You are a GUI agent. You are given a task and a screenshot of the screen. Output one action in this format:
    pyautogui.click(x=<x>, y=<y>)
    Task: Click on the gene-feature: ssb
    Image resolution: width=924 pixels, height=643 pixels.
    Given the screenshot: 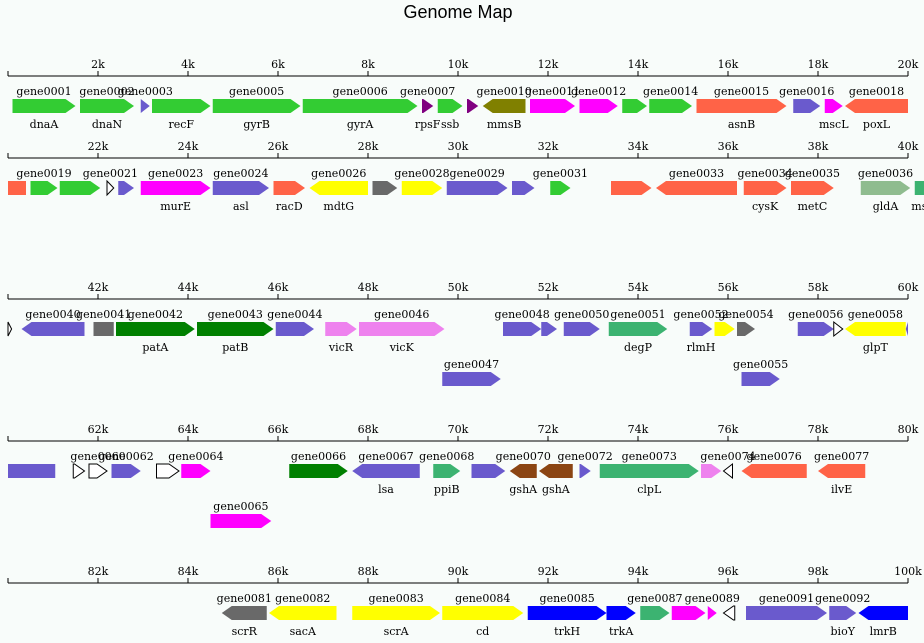 What is the action you would take?
    pyautogui.click(x=450, y=115)
    